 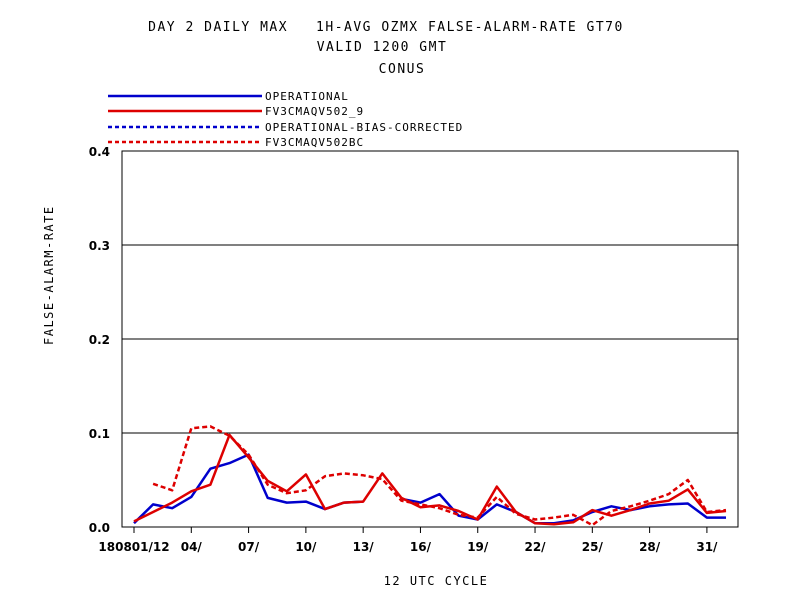 What do you see at coordinates (133, 547) in the screenshot?
I see `x-tick-label: 180801/12` at bounding box center [133, 547].